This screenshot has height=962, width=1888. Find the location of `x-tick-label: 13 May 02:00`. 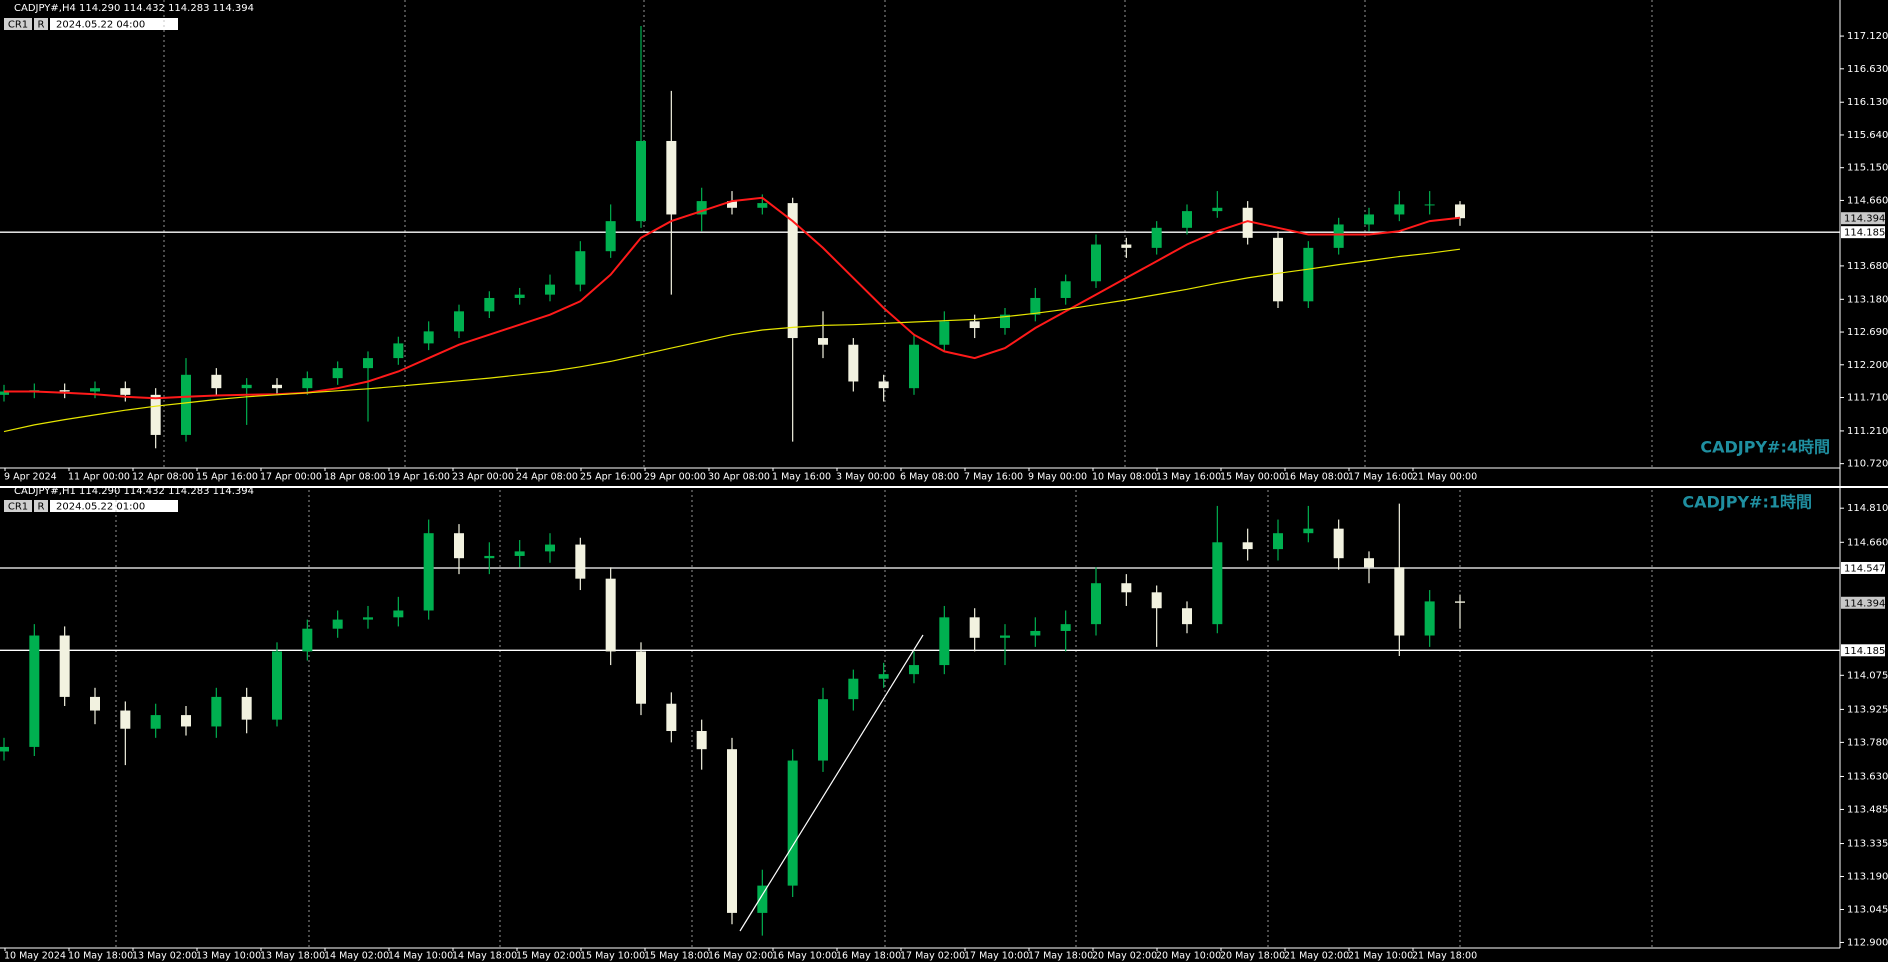

x-tick-label: 13 May 02:00 is located at coordinates (164, 956).